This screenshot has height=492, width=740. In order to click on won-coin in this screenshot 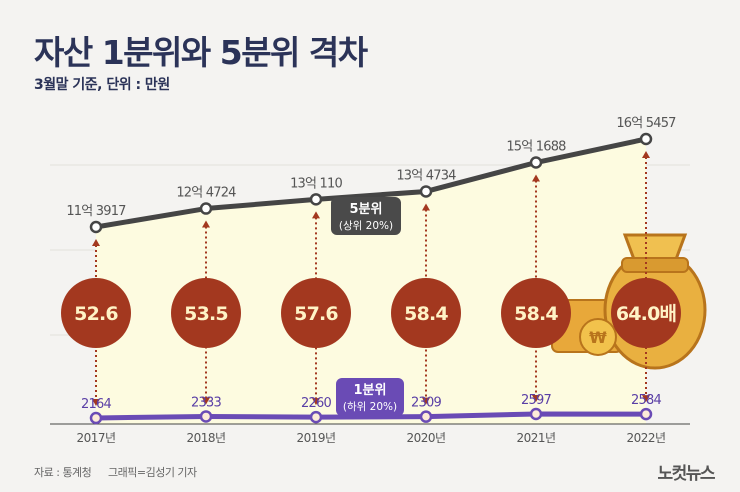, I will do `click(598, 337)`.